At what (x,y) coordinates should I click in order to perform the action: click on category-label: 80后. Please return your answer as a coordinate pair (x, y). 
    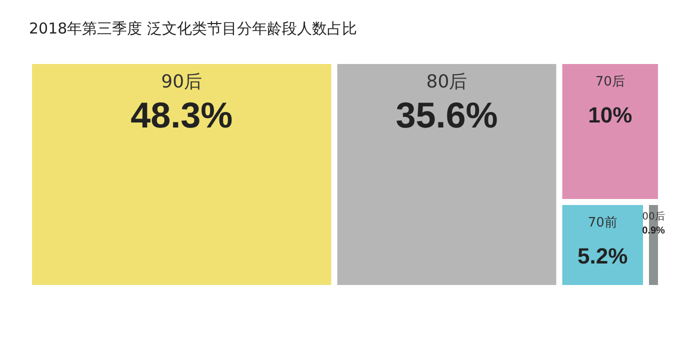
    Looking at the image, I should click on (447, 82).